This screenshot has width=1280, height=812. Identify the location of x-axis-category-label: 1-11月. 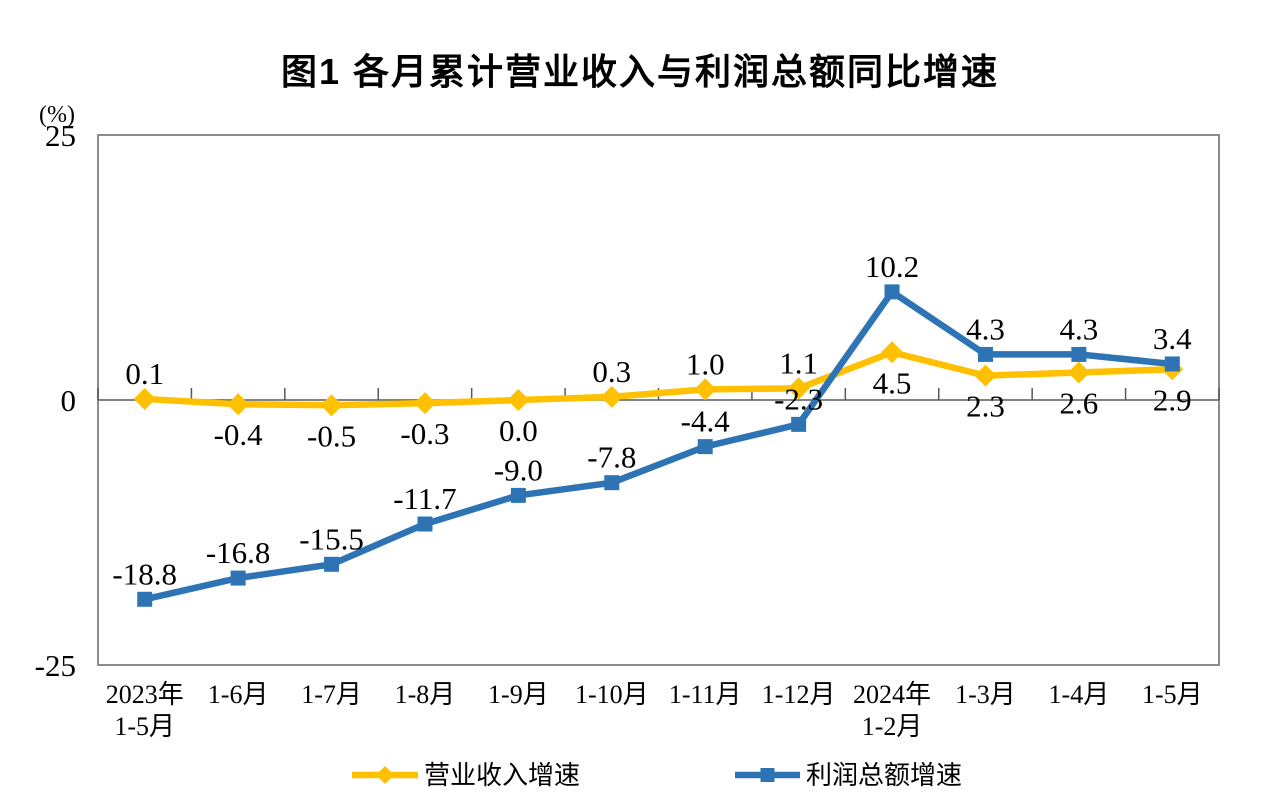
(705, 694).